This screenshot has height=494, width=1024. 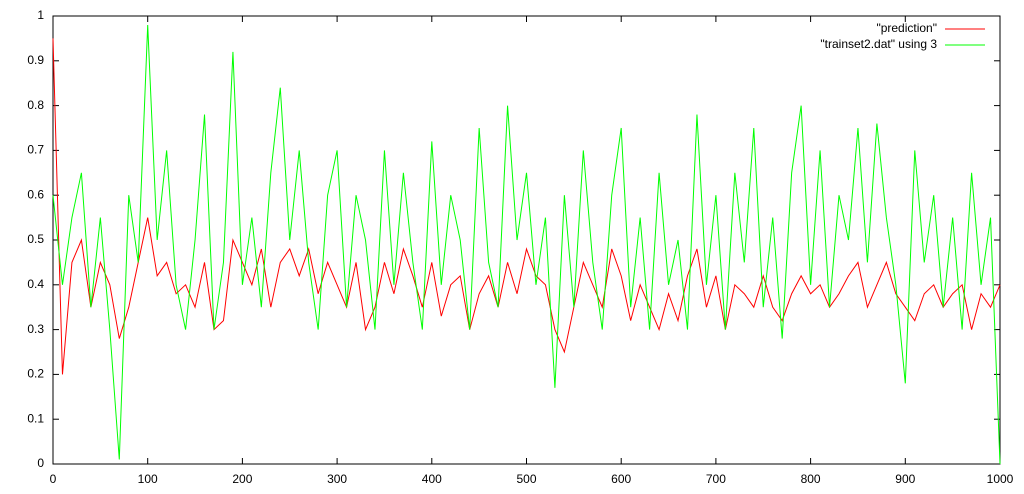 What do you see at coordinates (811, 479) in the screenshot?
I see `x-tick-label: 800` at bounding box center [811, 479].